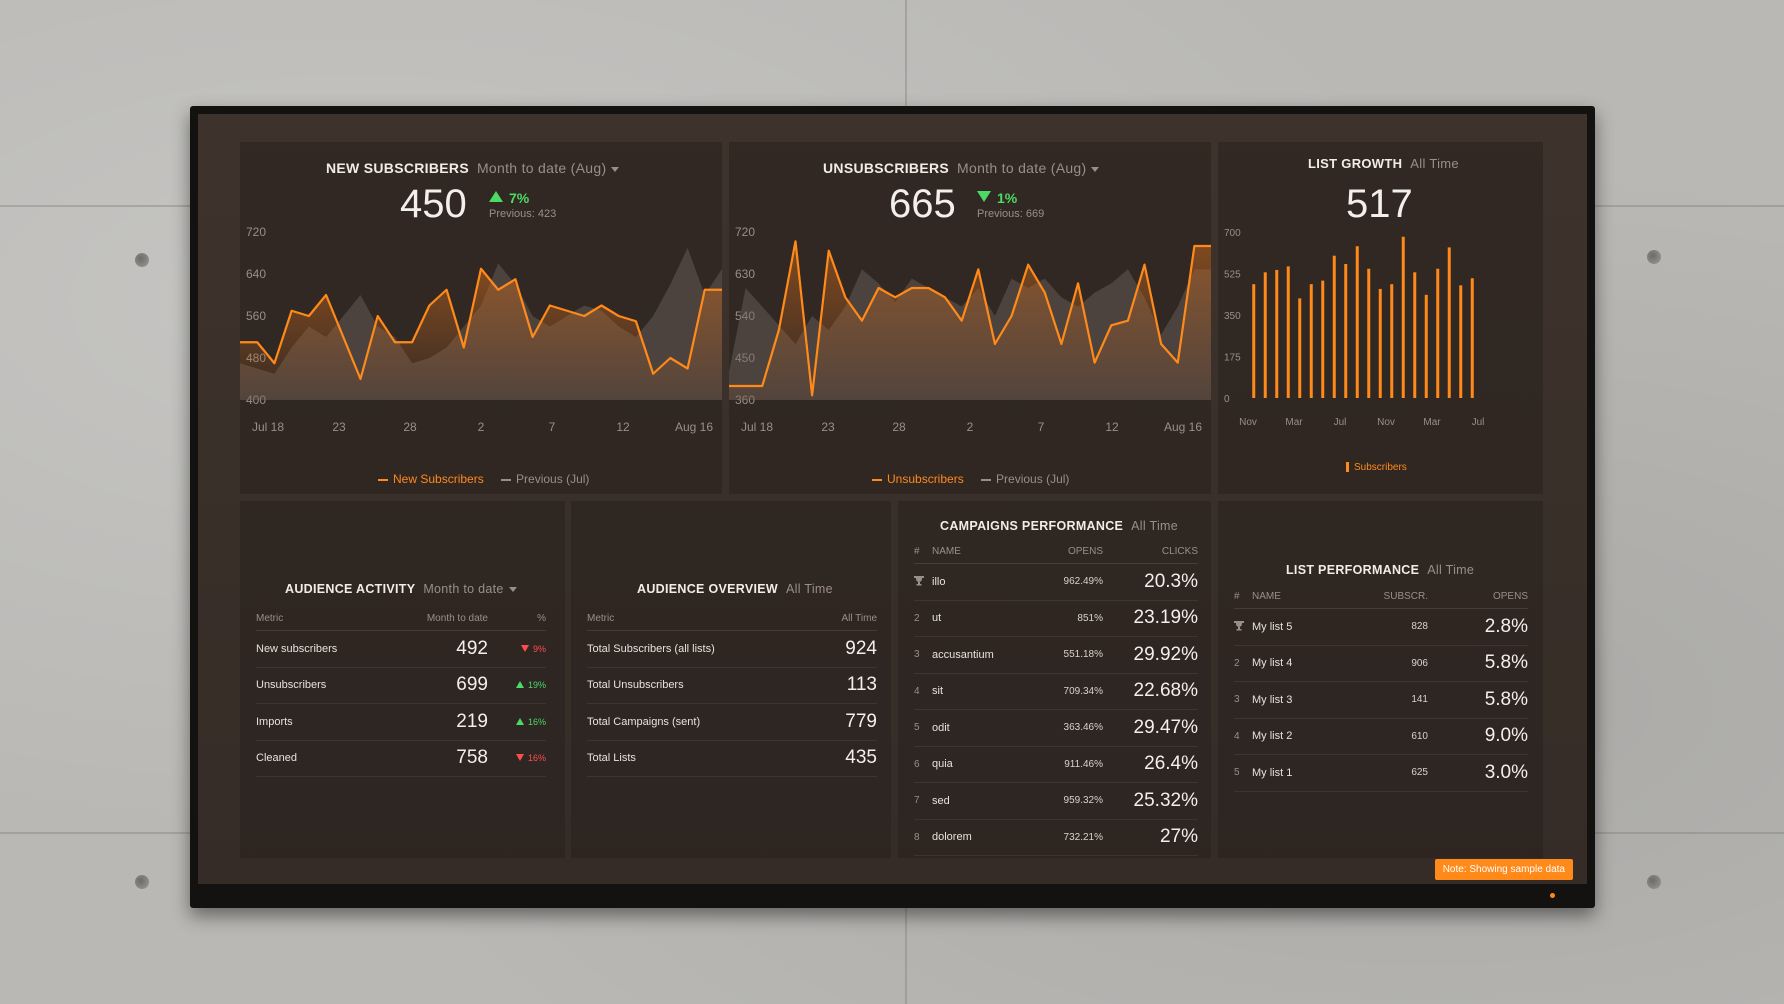 The width and height of the screenshot is (1784, 1004). I want to click on campaign-name: odit, so click(984, 728).